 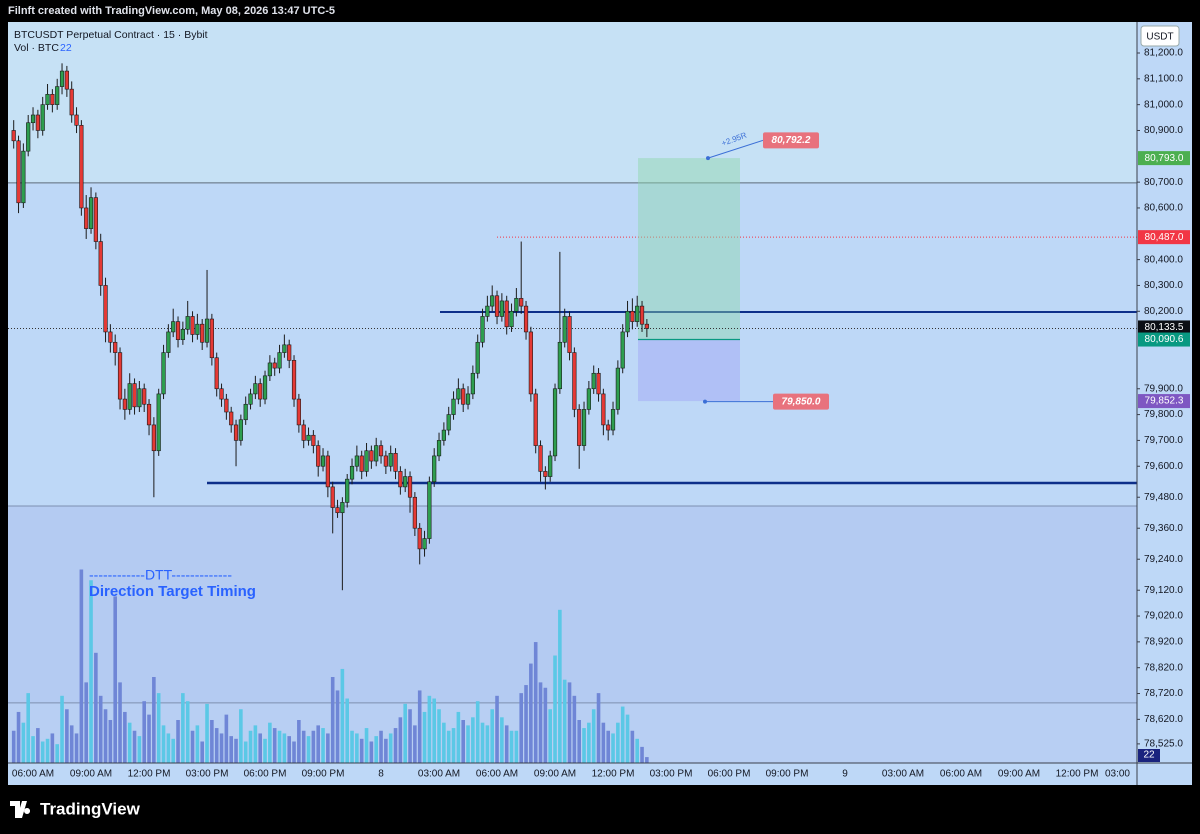 I want to click on y-tick-label: 79,480.0, so click(x=1163, y=497).